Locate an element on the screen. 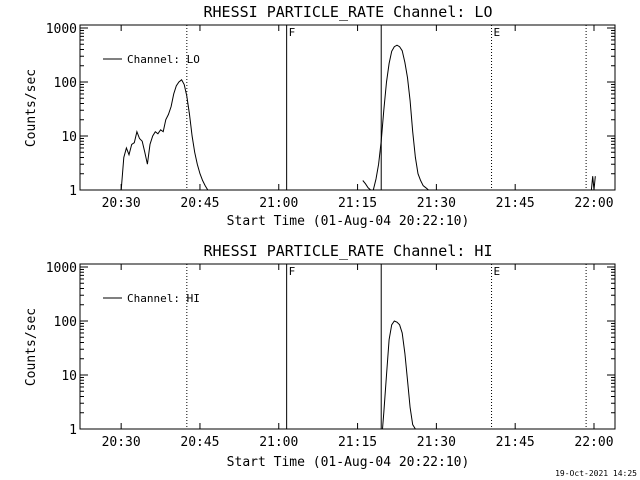 The image size is (640, 480). legend-label: Channel: LO is located at coordinates (163, 59).